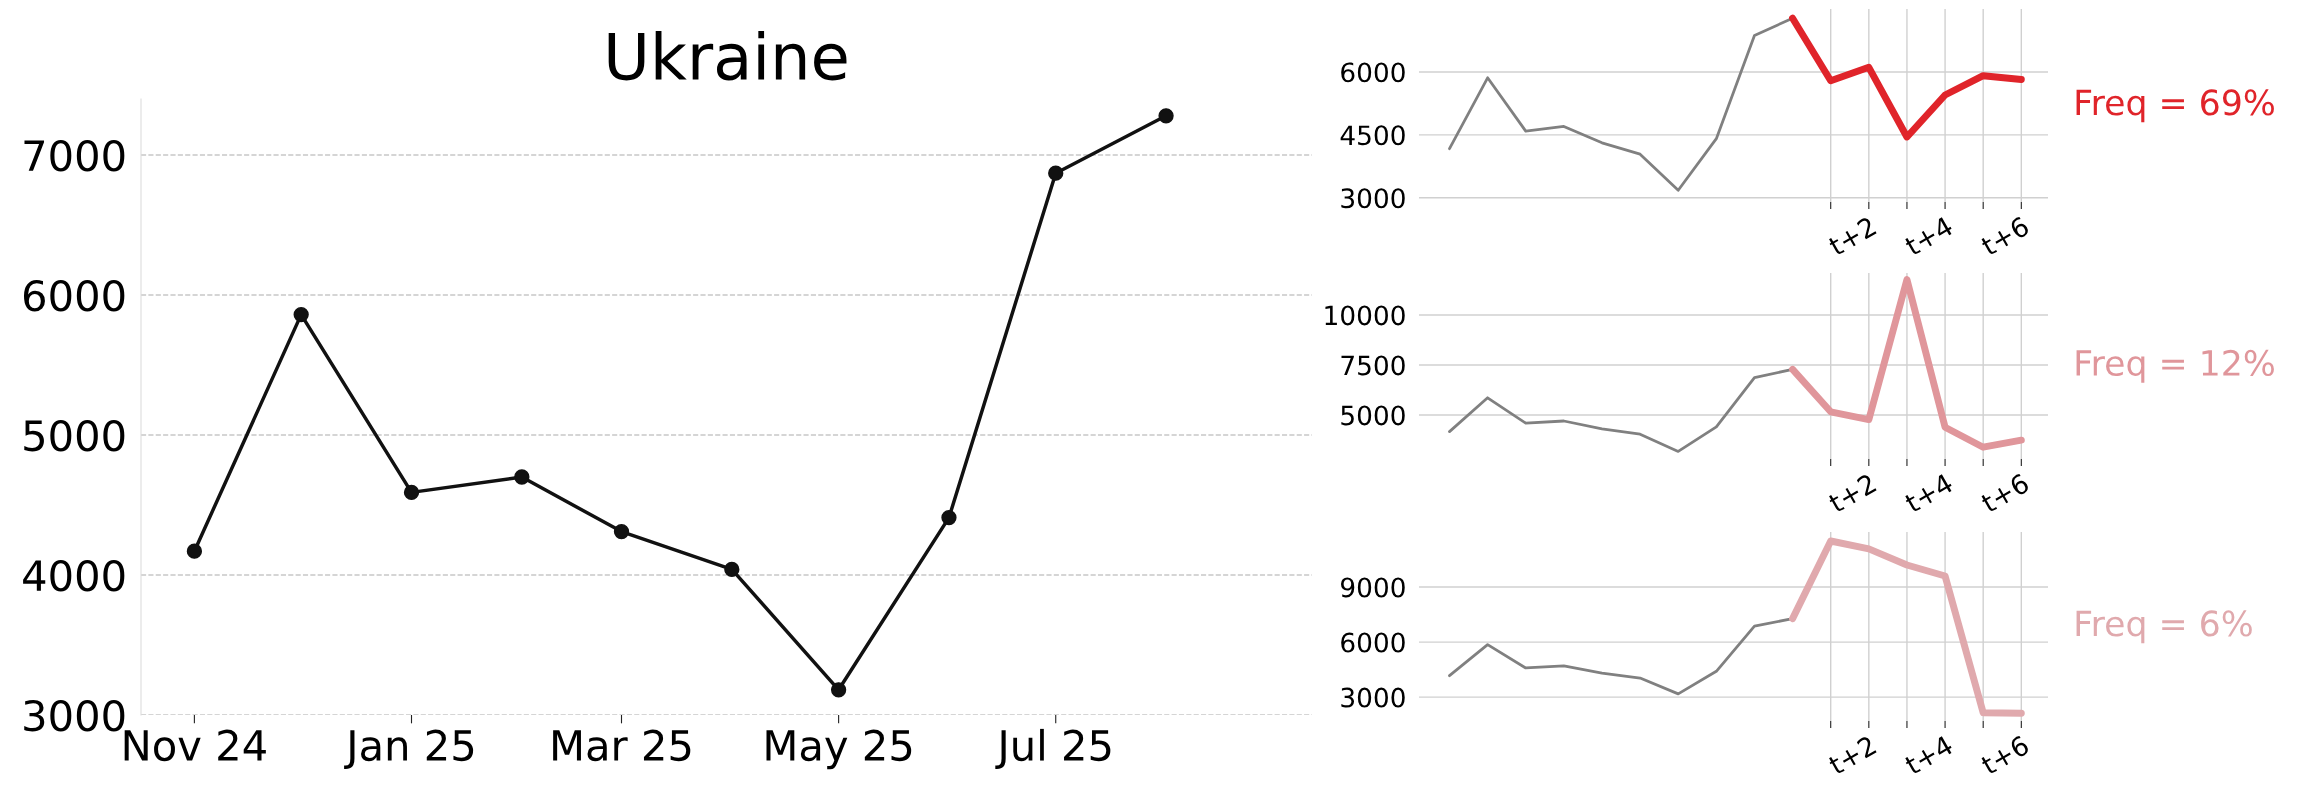 Image resolution: width=2311 pixels, height=790 pixels. What do you see at coordinates (2175, 106) in the screenshot?
I see `text: Freq = 69%` at bounding box center [2175, 106].